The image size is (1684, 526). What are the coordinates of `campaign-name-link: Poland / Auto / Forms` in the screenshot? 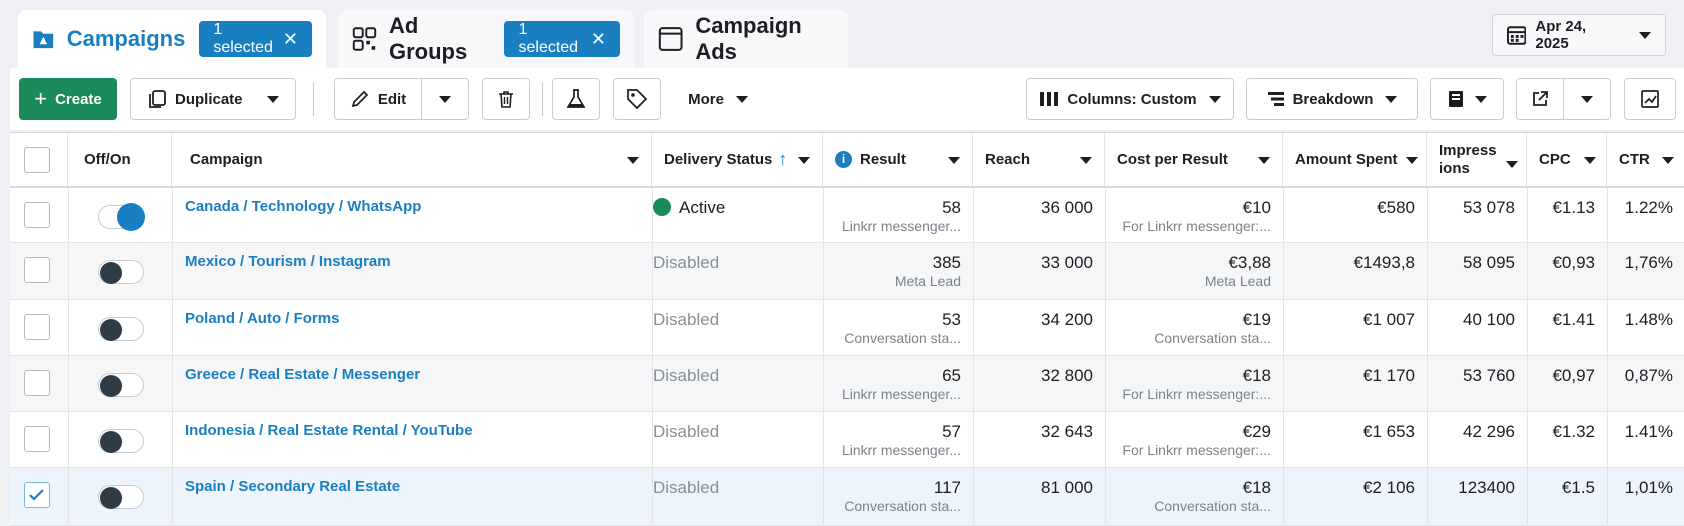 It's located at (262, 318).